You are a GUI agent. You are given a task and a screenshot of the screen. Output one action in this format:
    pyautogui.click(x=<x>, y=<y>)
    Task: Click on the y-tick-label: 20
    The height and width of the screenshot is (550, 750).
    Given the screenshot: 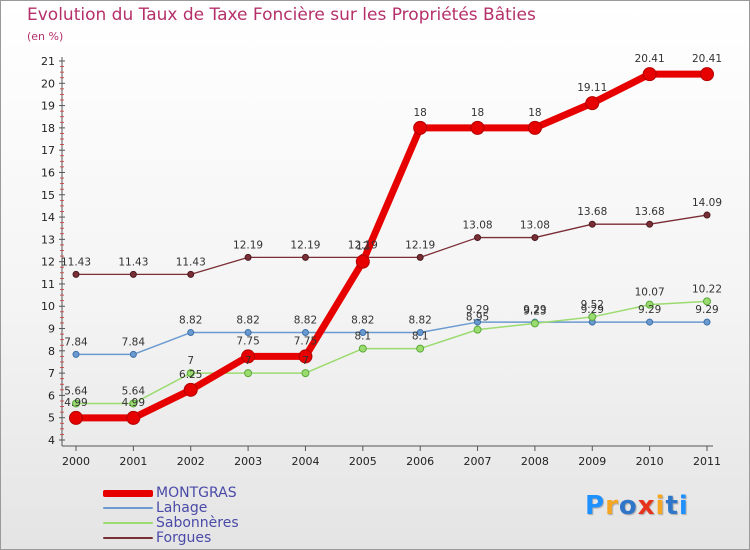 What is the action you would take?
    pyautogui.click(x=48, y=83)
    